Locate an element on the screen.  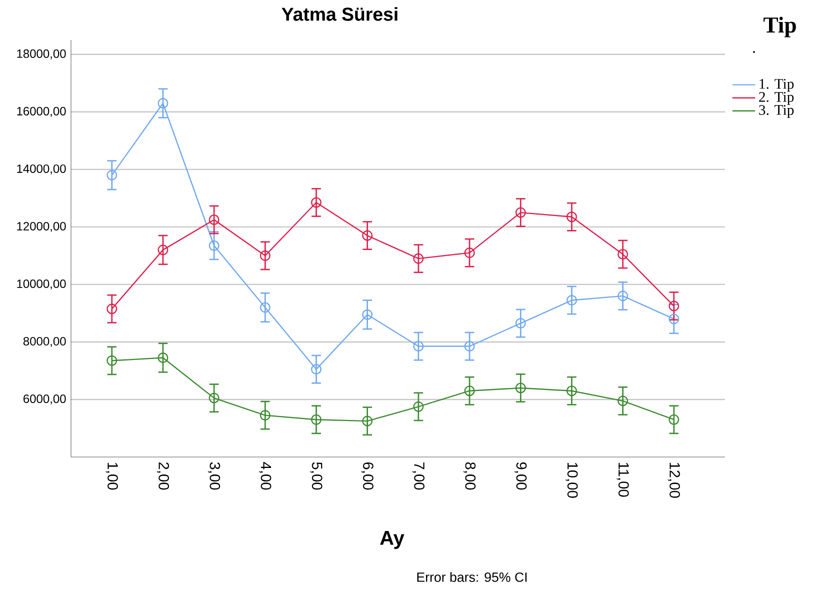
x-tick-label: 11,00 is located at coordinates (622, 479).